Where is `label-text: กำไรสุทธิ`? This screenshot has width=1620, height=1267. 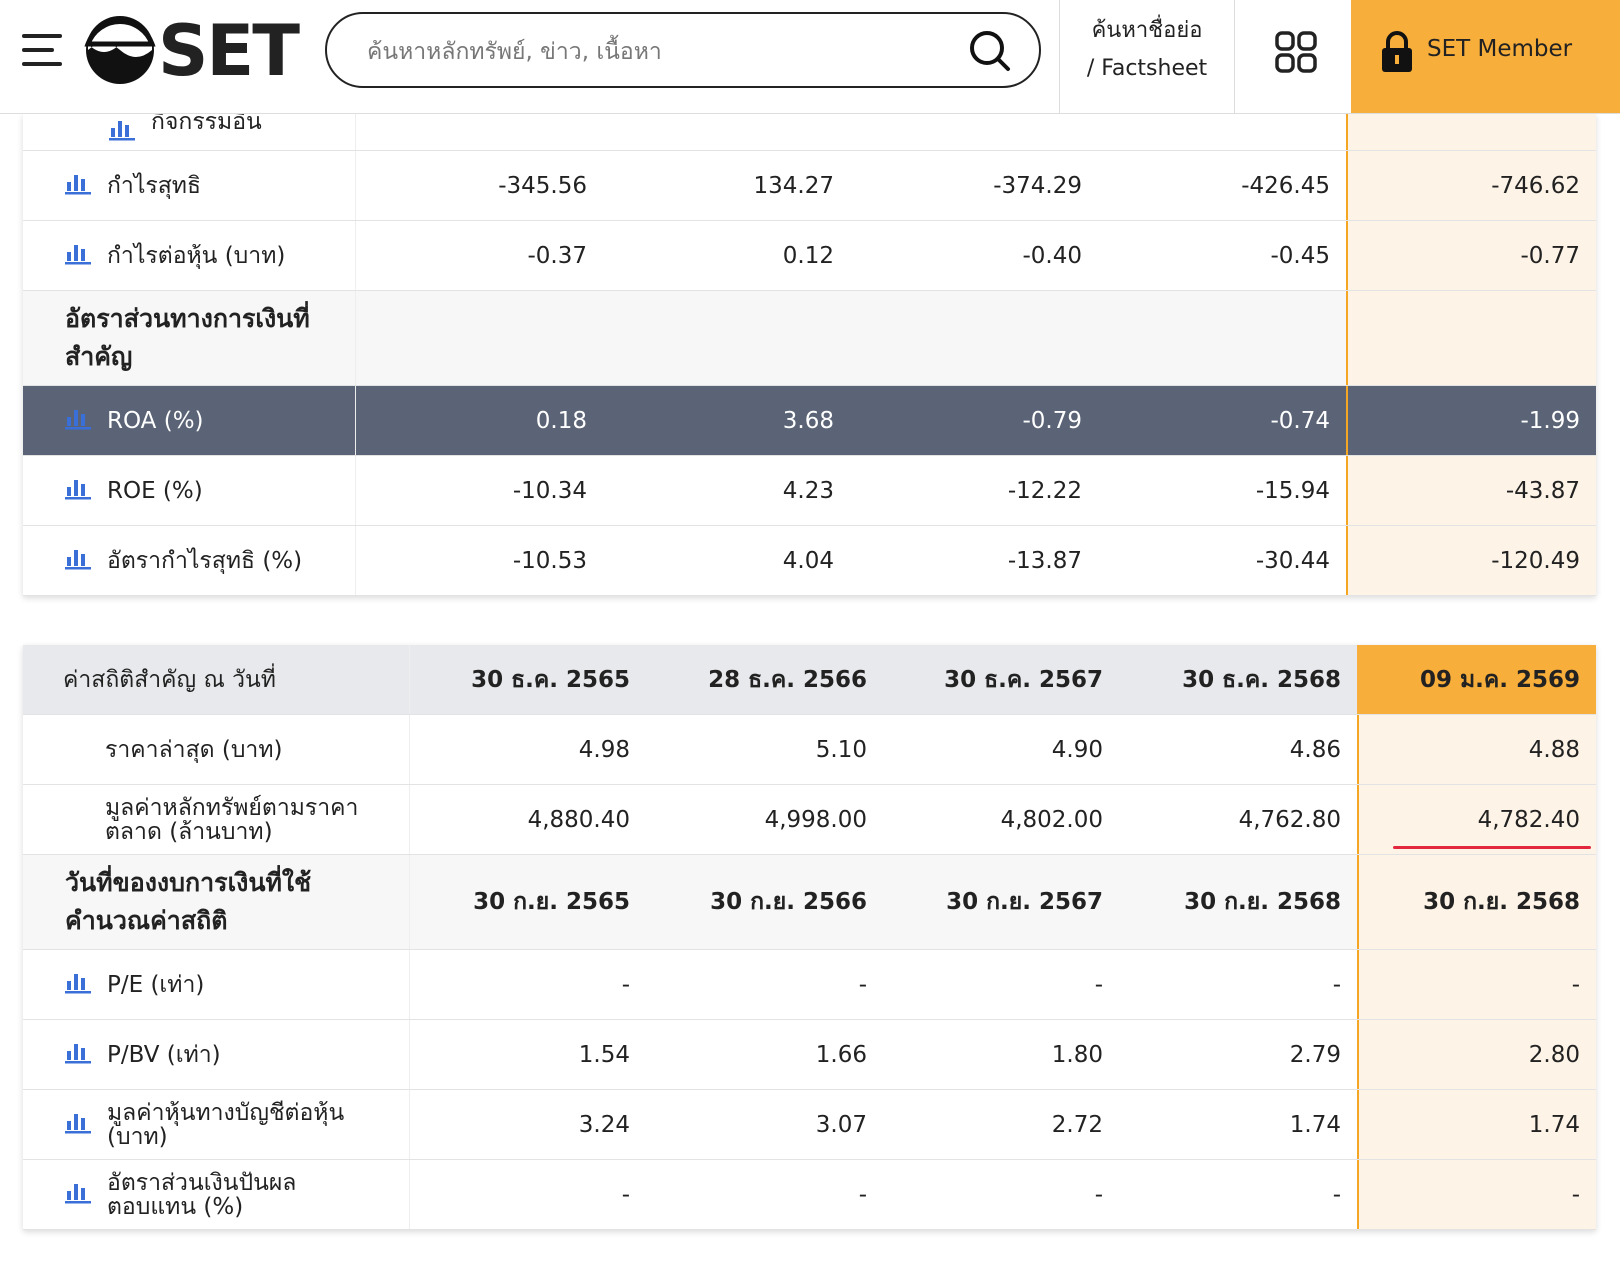 label-text: กำไรสุทธิ is located at coordinates (154, 185).